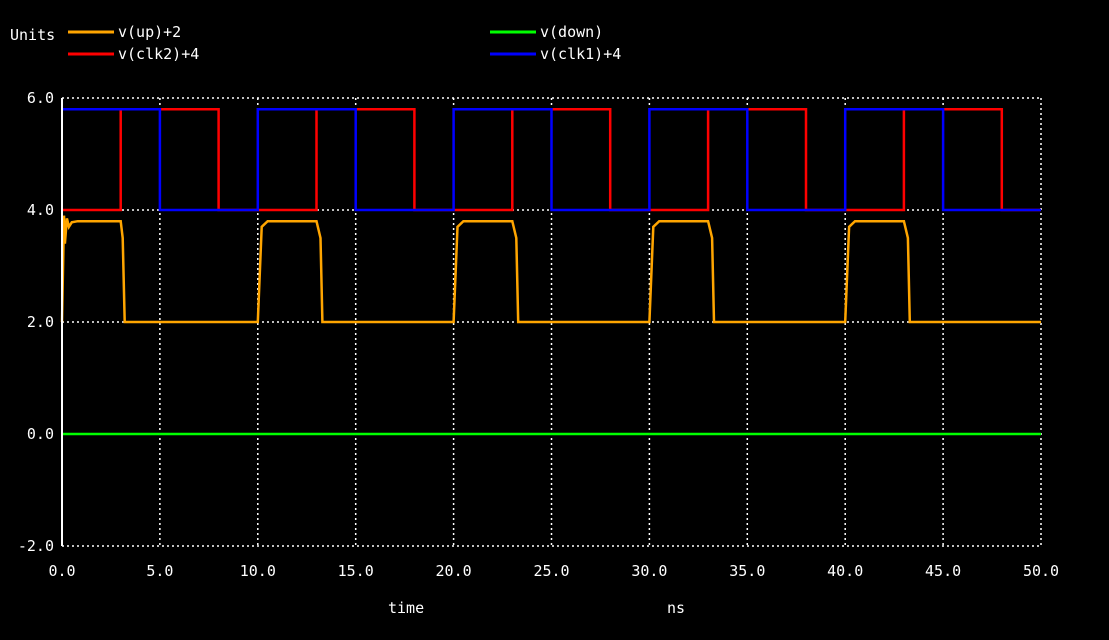 The height and width of the screenshot is (640, 1109). Describe the element at coordinates (676, 608) in the screenshot. I see `x-axis-unit: ns` at that location.